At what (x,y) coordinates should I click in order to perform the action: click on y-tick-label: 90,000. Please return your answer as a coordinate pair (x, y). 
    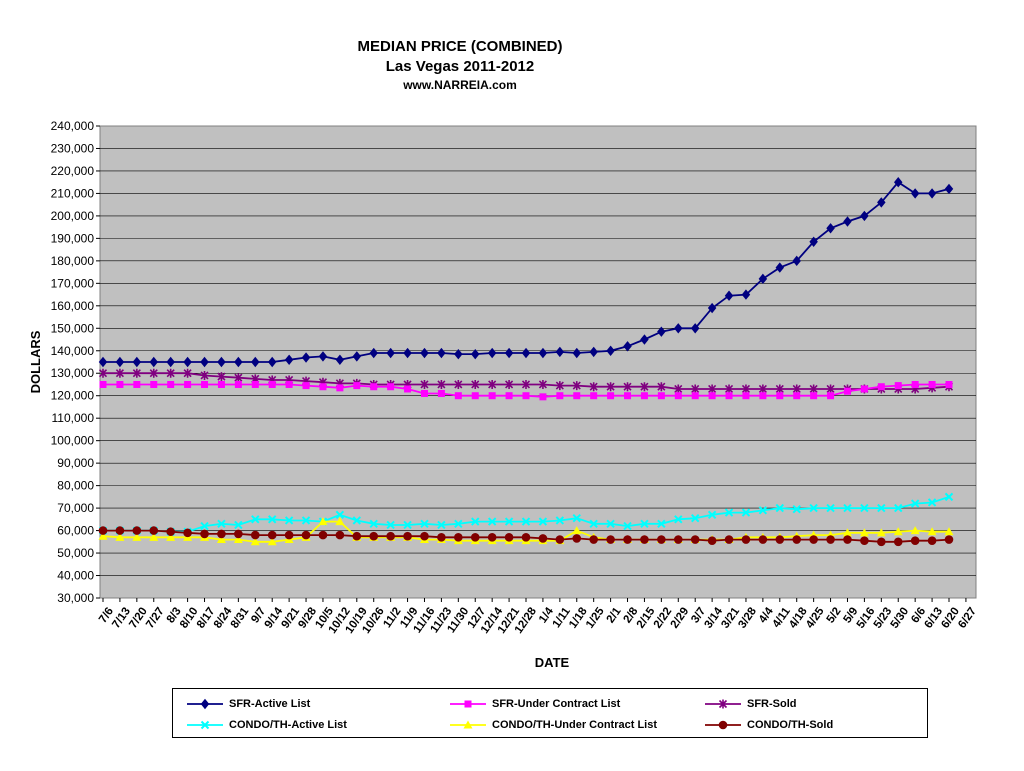
    Looking at the image, I should click on (75, 463).